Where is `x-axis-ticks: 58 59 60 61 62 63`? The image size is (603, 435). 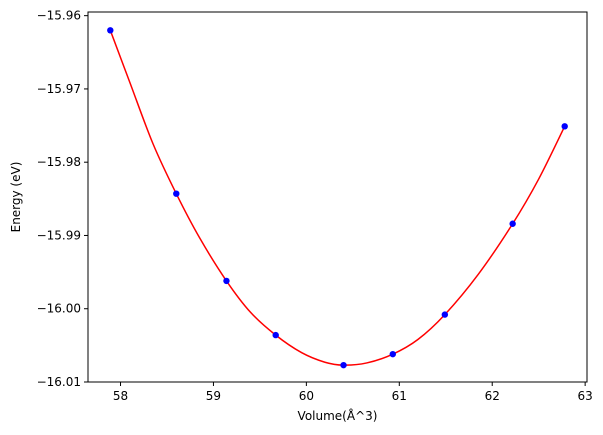 x-axis-ticks: 58 59 60 61 62 63 is located at coordinates (353, 392).